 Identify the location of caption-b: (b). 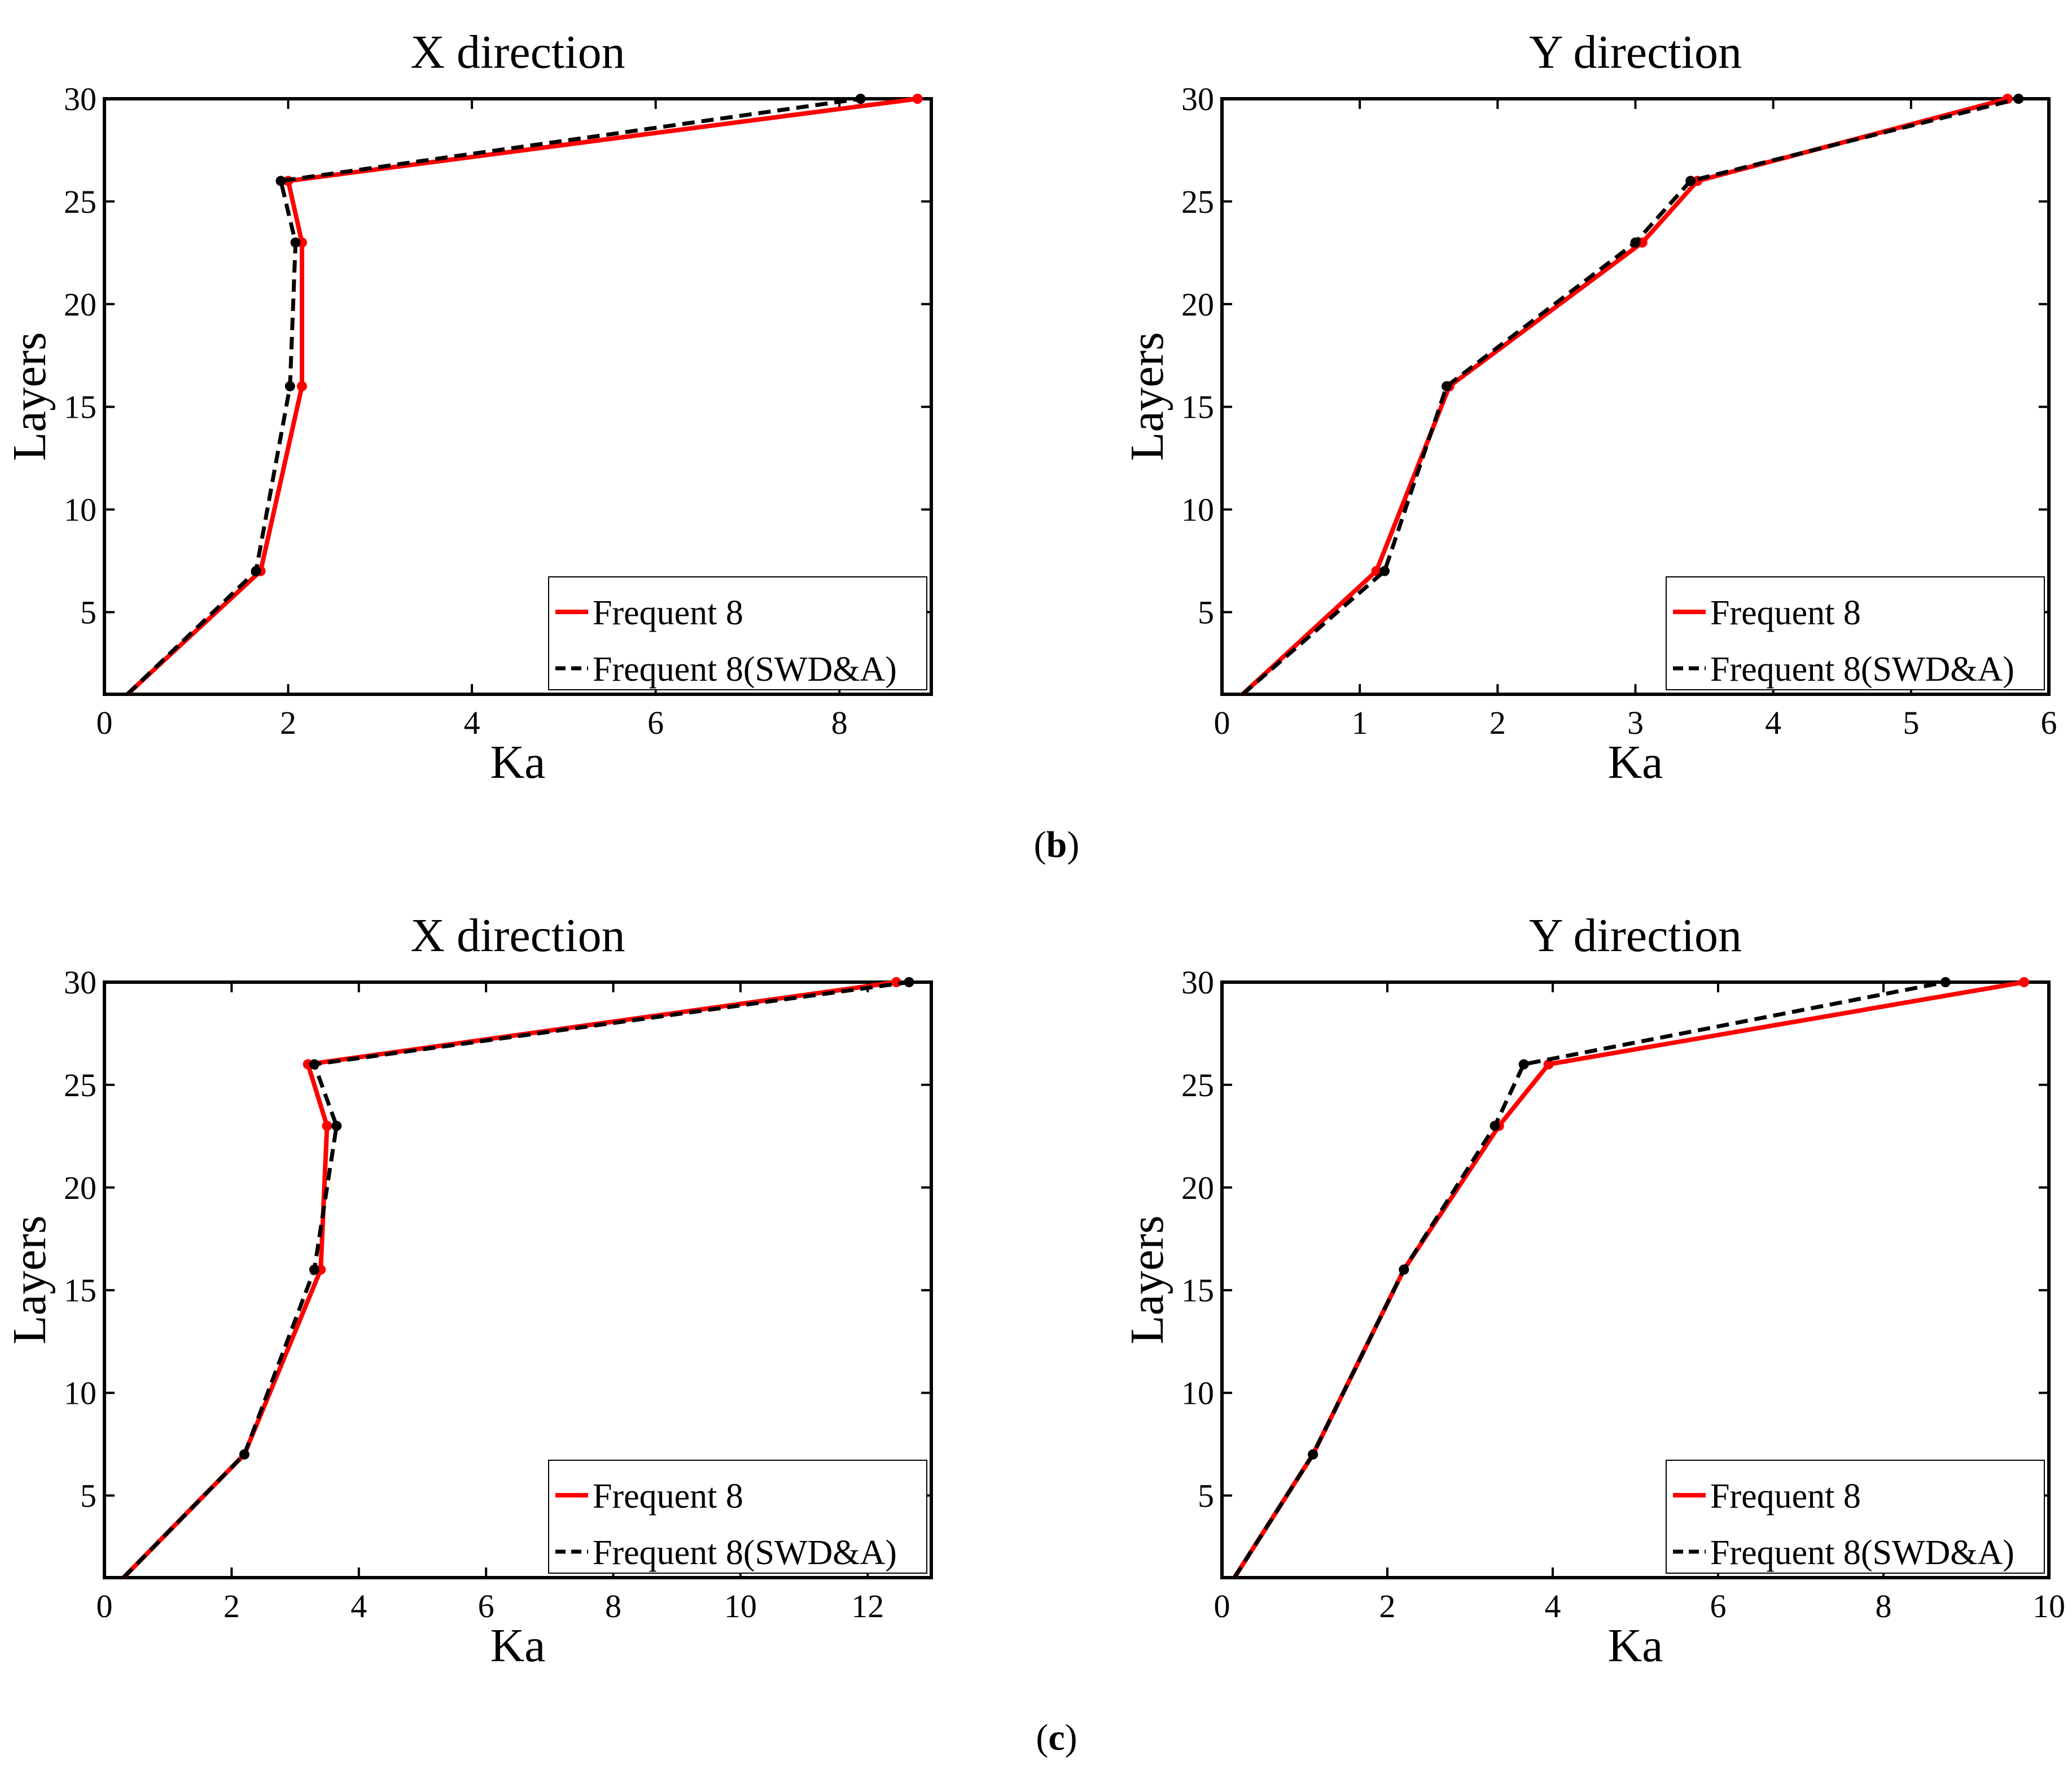
(1057, 845).